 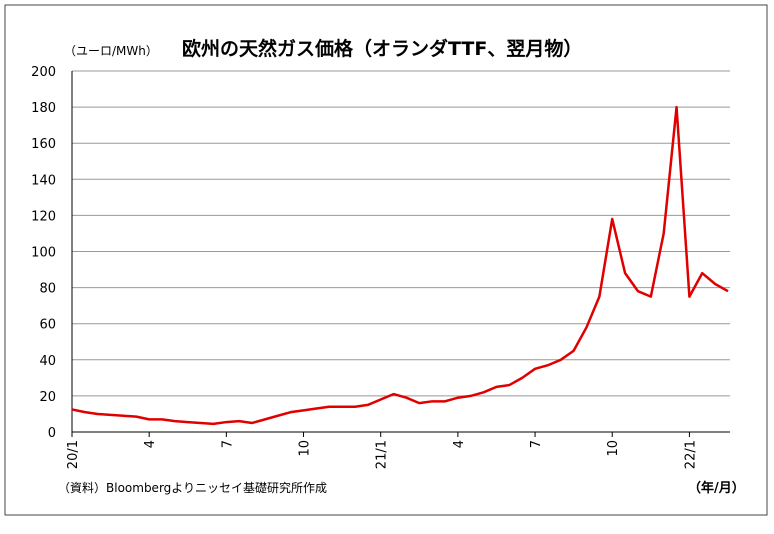 What do you see at coordinates (47, 397) in the screenshot?
I see `y-tick-label: 20` at bounding box center [47, 397].